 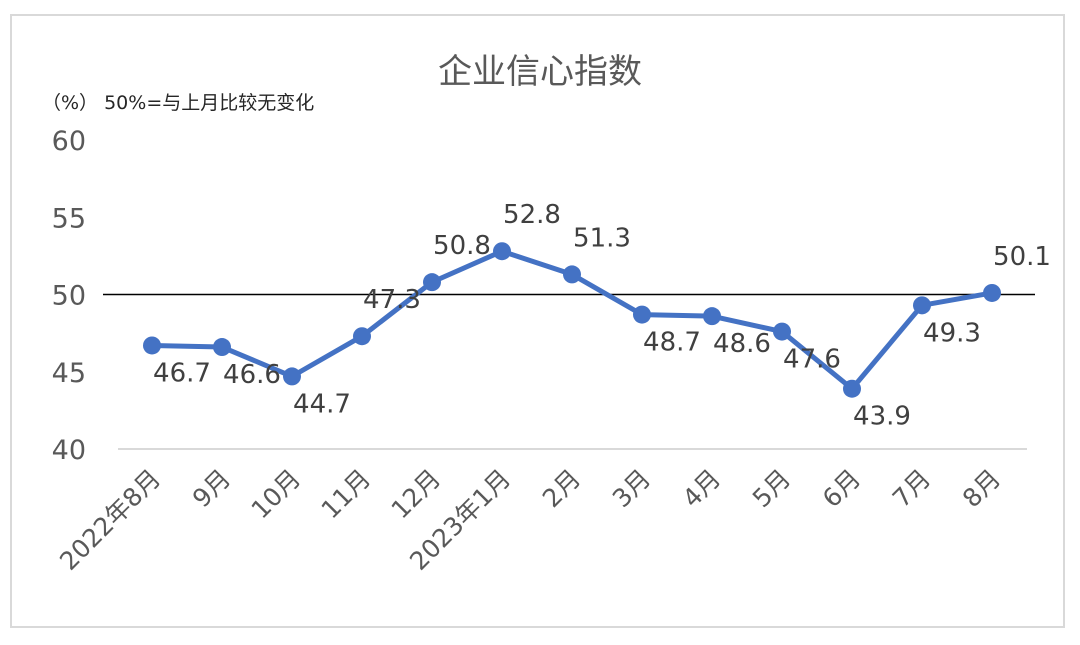 What do you see at coordinates (276, 494) in the screenshot?
I see `x-tick-label: 10月` at bounding box center [276, 494].